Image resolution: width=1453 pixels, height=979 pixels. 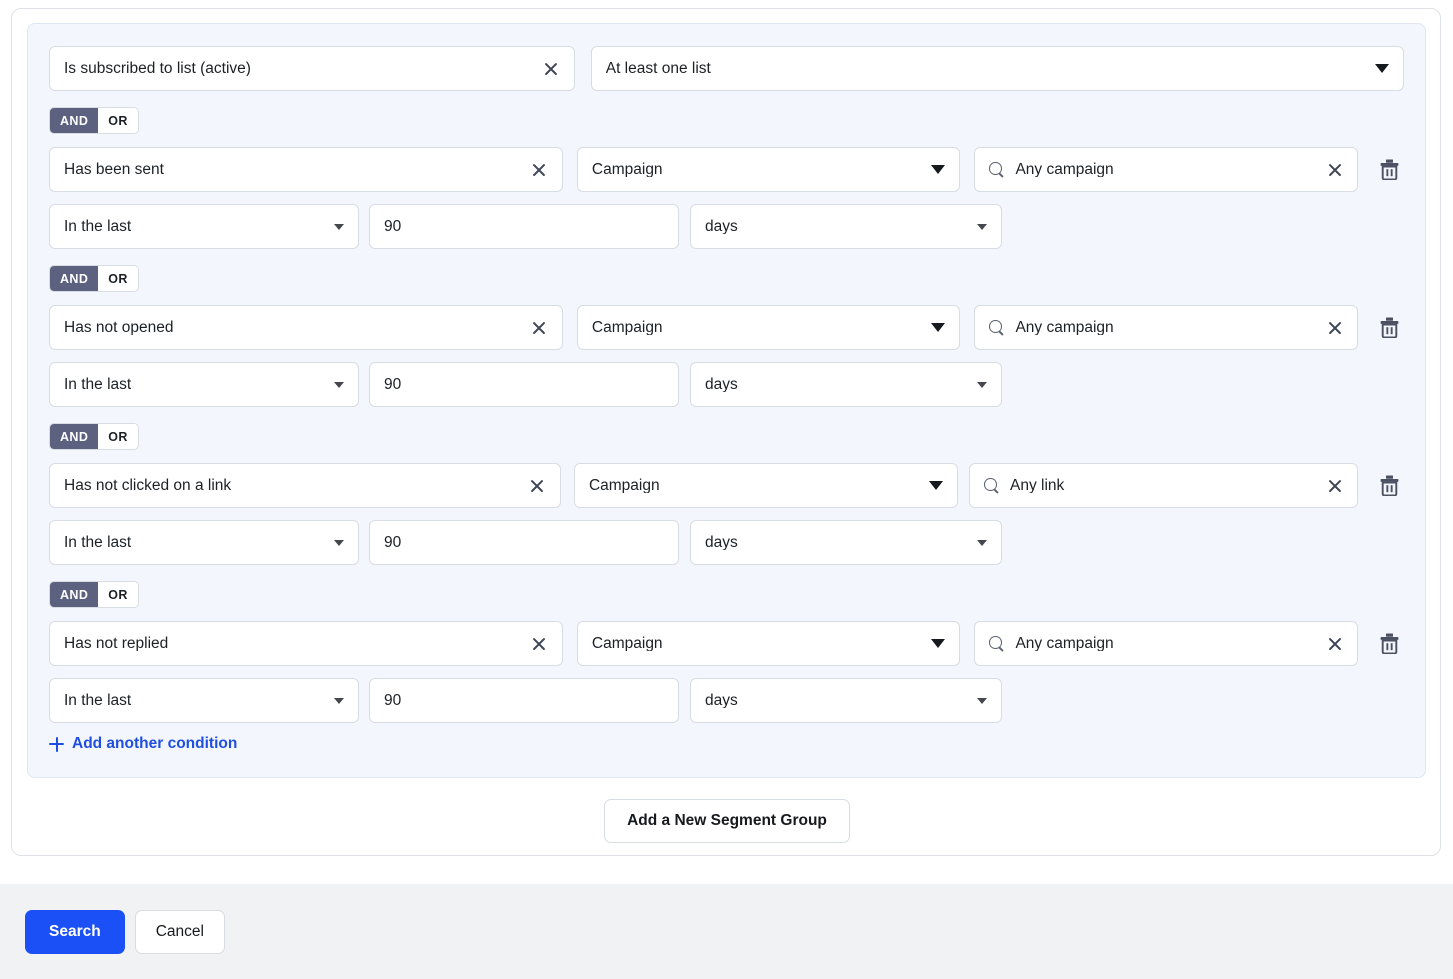 What do you see at coordinates (118, 594) in the screenshot?
I see `logic-or-button-4: OR` at bounding box center [118, 594].